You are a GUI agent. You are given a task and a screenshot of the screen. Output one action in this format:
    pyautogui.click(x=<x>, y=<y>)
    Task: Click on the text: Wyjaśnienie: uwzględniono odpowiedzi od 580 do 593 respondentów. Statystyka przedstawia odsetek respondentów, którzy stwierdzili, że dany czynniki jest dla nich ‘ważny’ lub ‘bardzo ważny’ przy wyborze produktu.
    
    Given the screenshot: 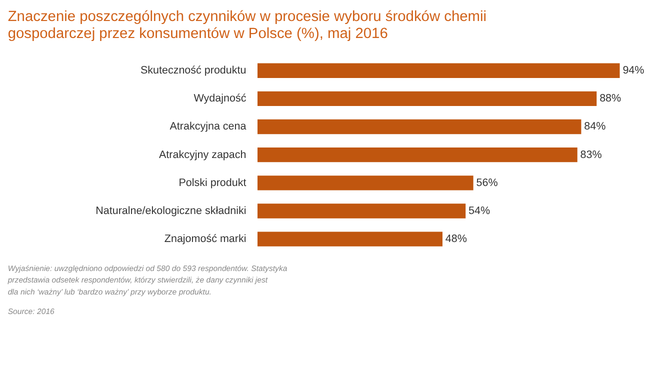 What is the action you would take?
    pyautogui.click(x=147, y=280)
    